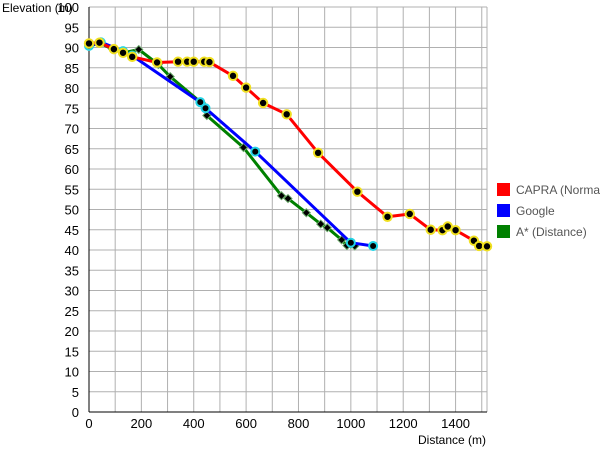  What do you see at coordinates (72, 48) in the screenshot?
I see `y-tick-label: 90` at bounding box center [72, 48].